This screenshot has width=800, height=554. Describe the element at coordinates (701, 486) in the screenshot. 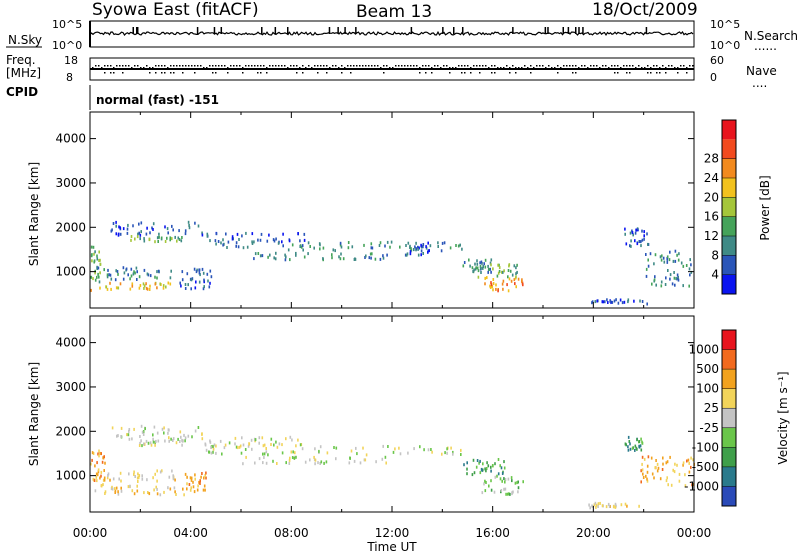

I see `colorbar-tick-label: -1000` at that location.